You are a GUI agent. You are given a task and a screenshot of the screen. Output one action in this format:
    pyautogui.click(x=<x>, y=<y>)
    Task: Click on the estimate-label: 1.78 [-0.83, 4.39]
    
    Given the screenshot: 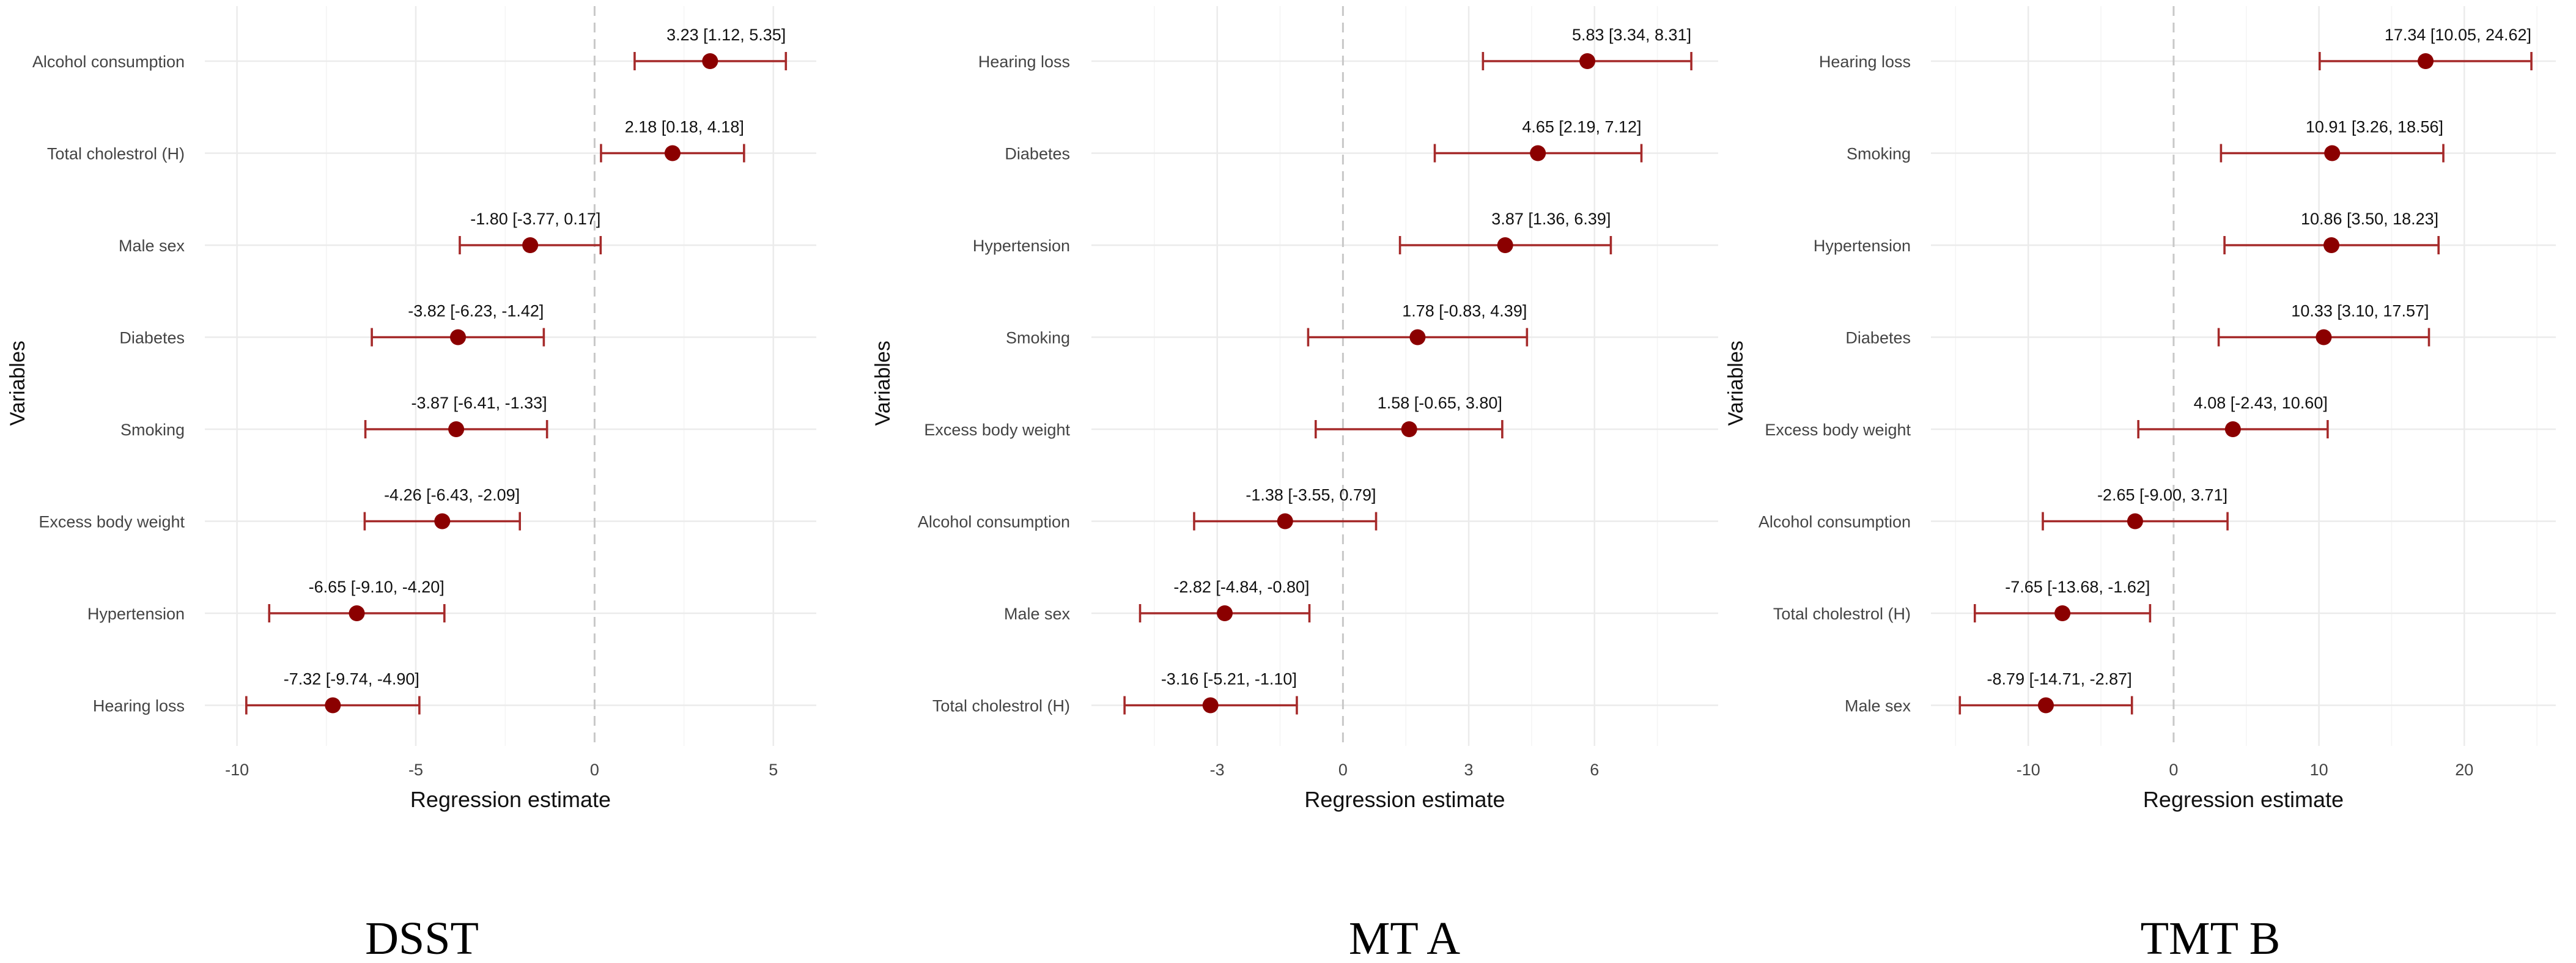 What is the action you would take?
    pyautogui.click(x=1464, y=311)
    